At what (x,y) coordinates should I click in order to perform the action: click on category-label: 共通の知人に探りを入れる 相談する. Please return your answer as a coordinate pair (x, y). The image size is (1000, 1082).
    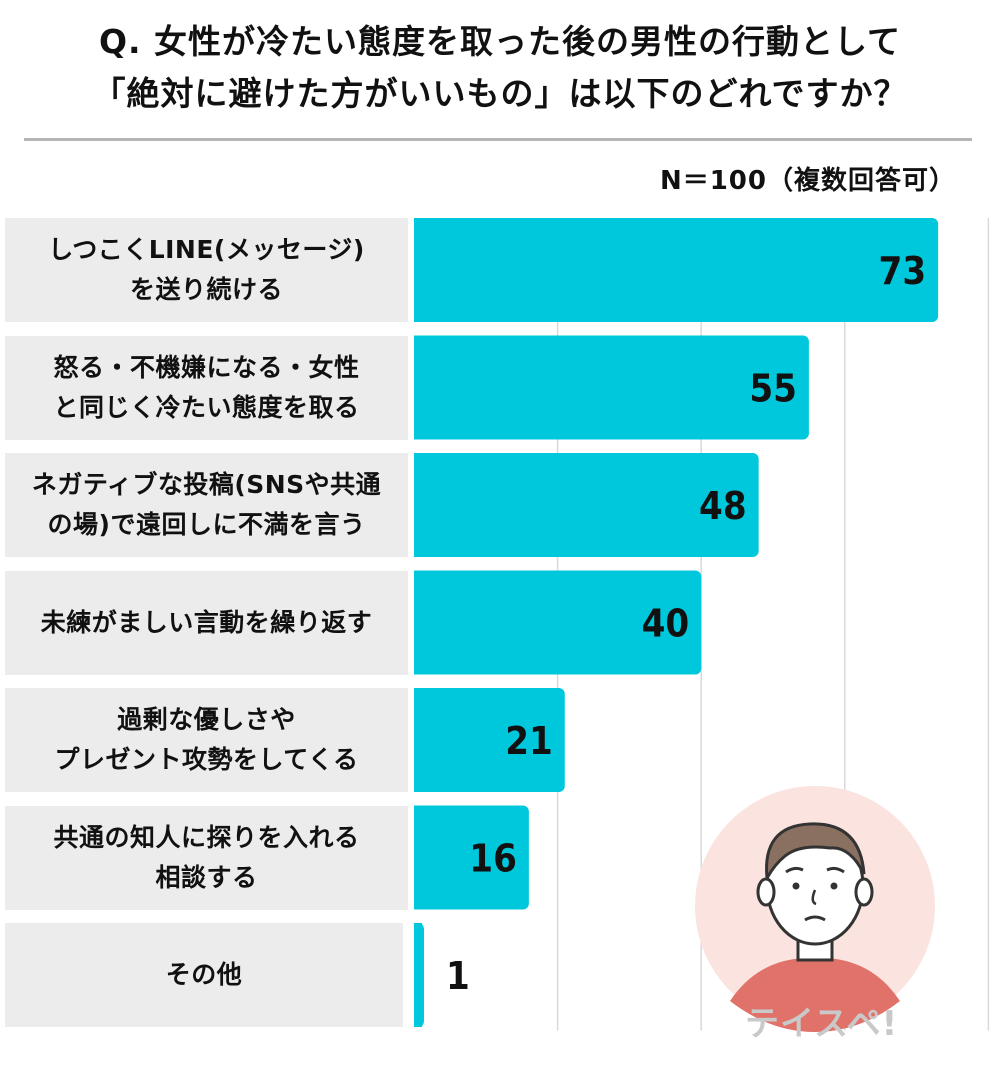
    Looking at the image, I should click on (206, 857).